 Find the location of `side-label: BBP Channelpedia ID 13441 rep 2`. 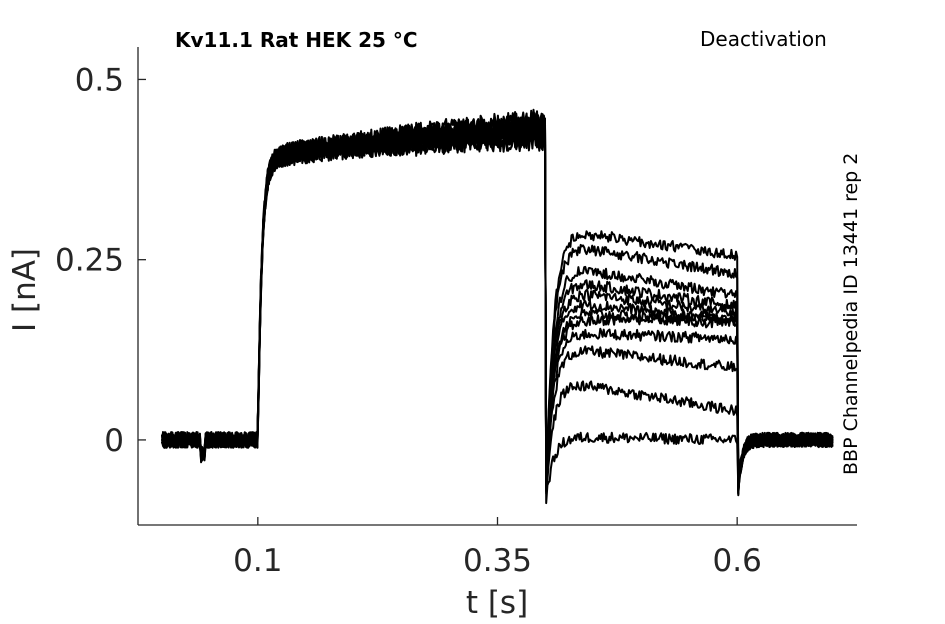

side-label: BBP Channelpedia ID 13441 rep 2 is located at coordinates (851, 314).